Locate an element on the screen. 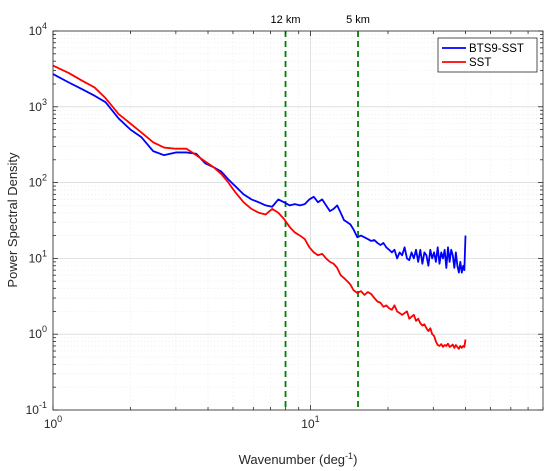 The height and width of the screenshot is (471, 550). legend-box is located at coordinates (487, 55).